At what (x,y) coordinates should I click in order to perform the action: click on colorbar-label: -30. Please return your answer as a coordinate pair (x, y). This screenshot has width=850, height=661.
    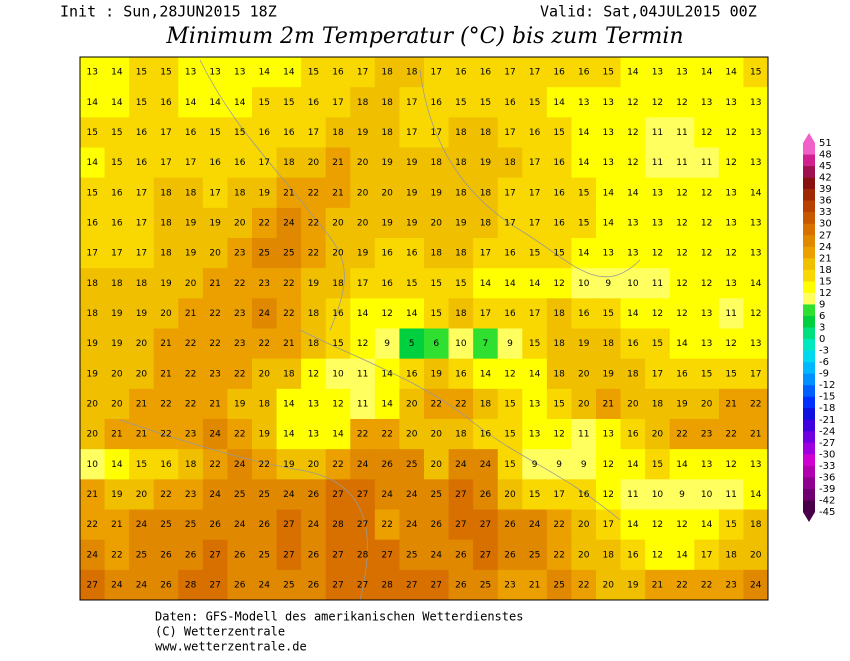
    Looking at the image, I should click on (827, 454).